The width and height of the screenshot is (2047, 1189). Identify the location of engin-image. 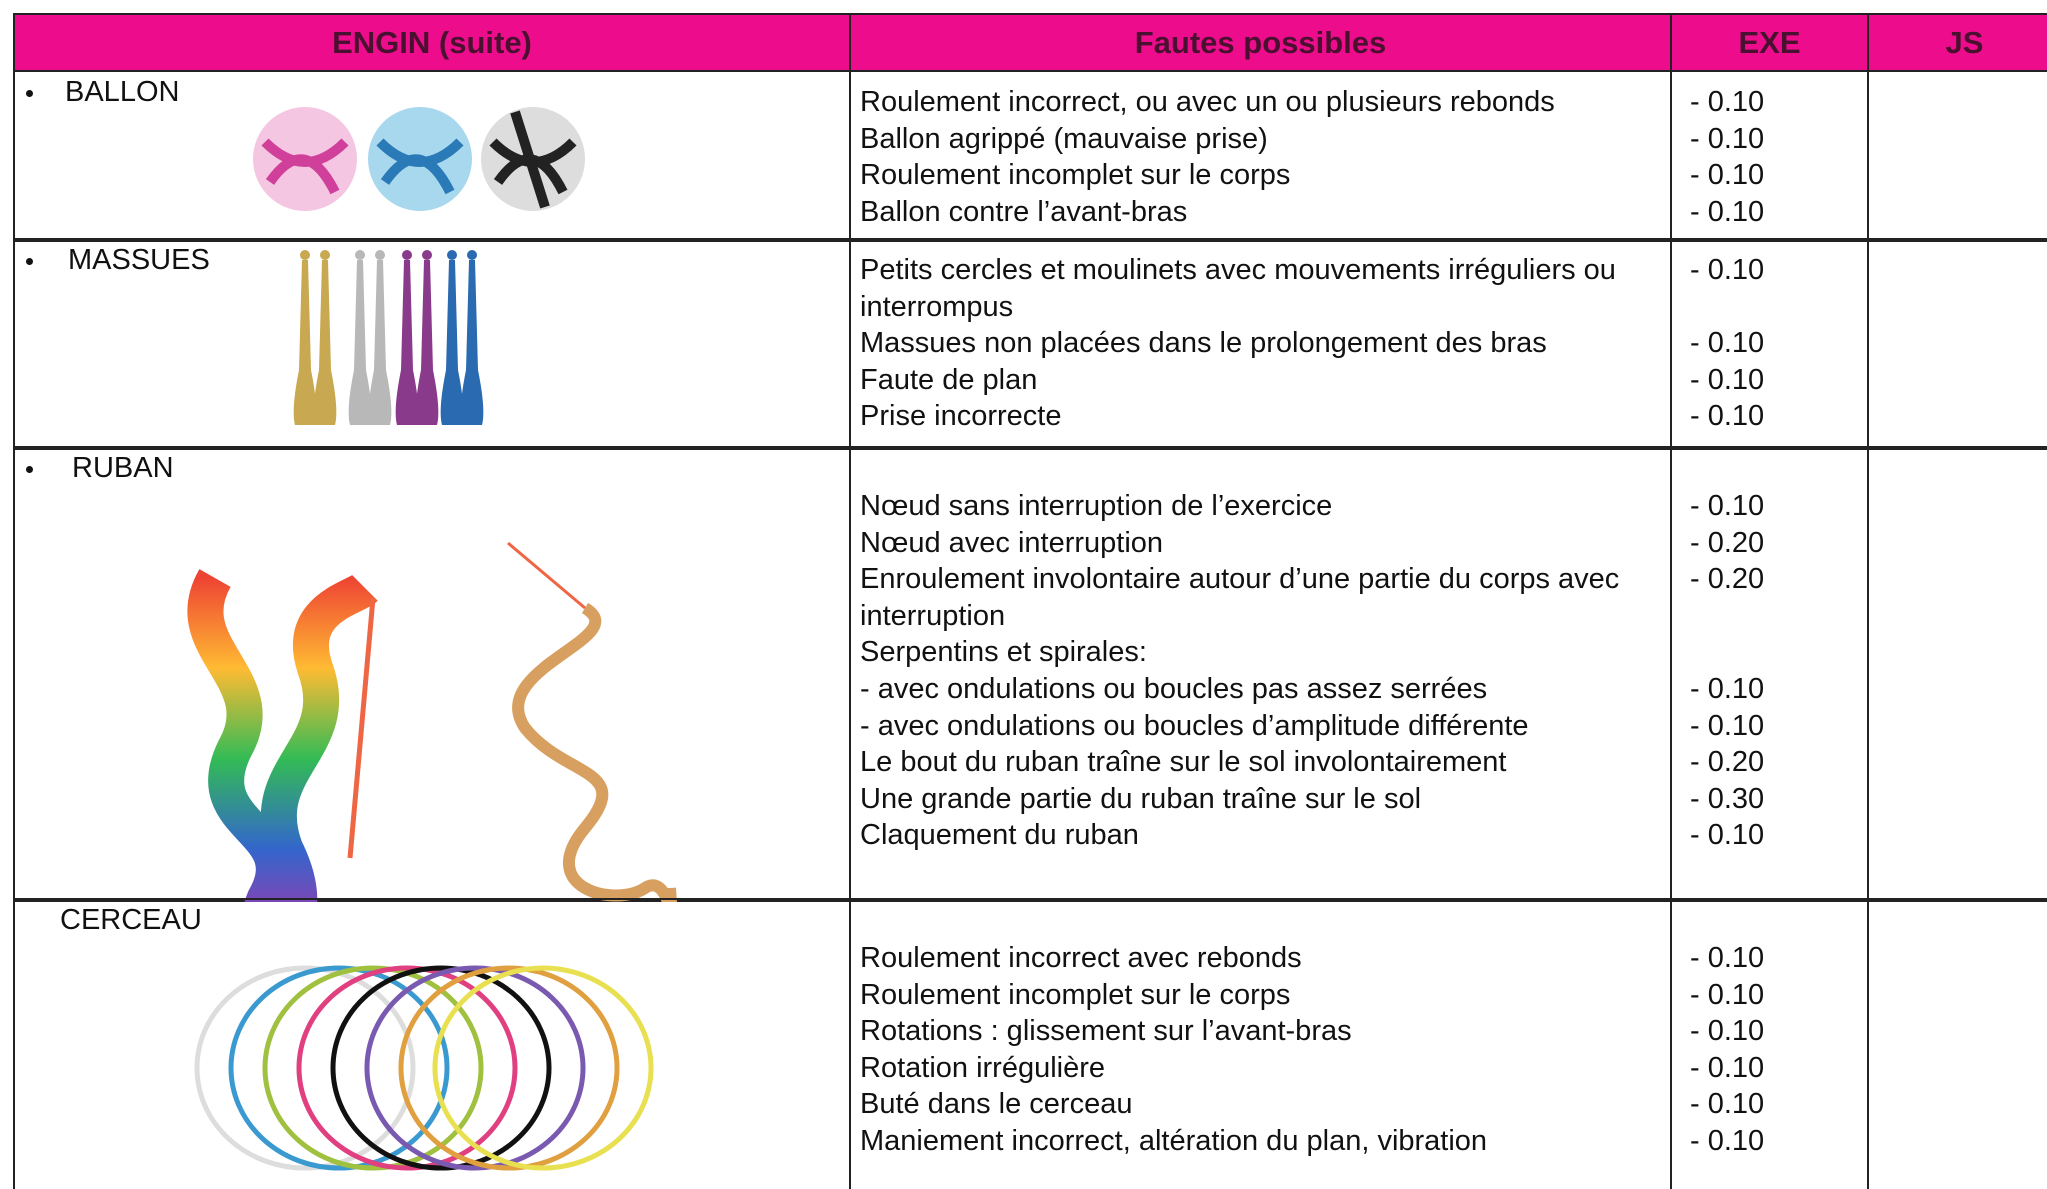
(425, 1044).